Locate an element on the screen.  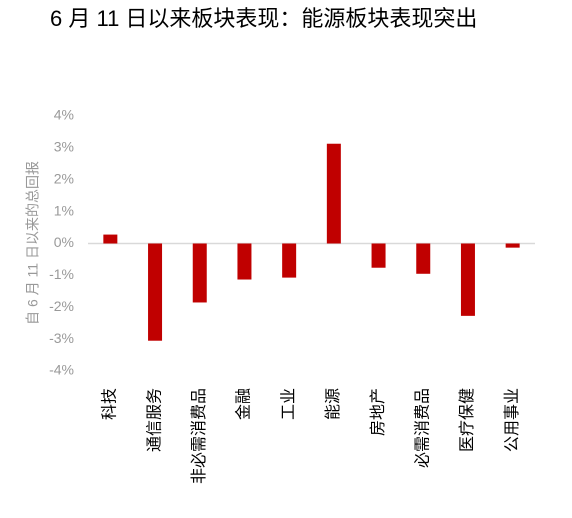
x-tick-label: 金融 is located at coordinates (244, 404).